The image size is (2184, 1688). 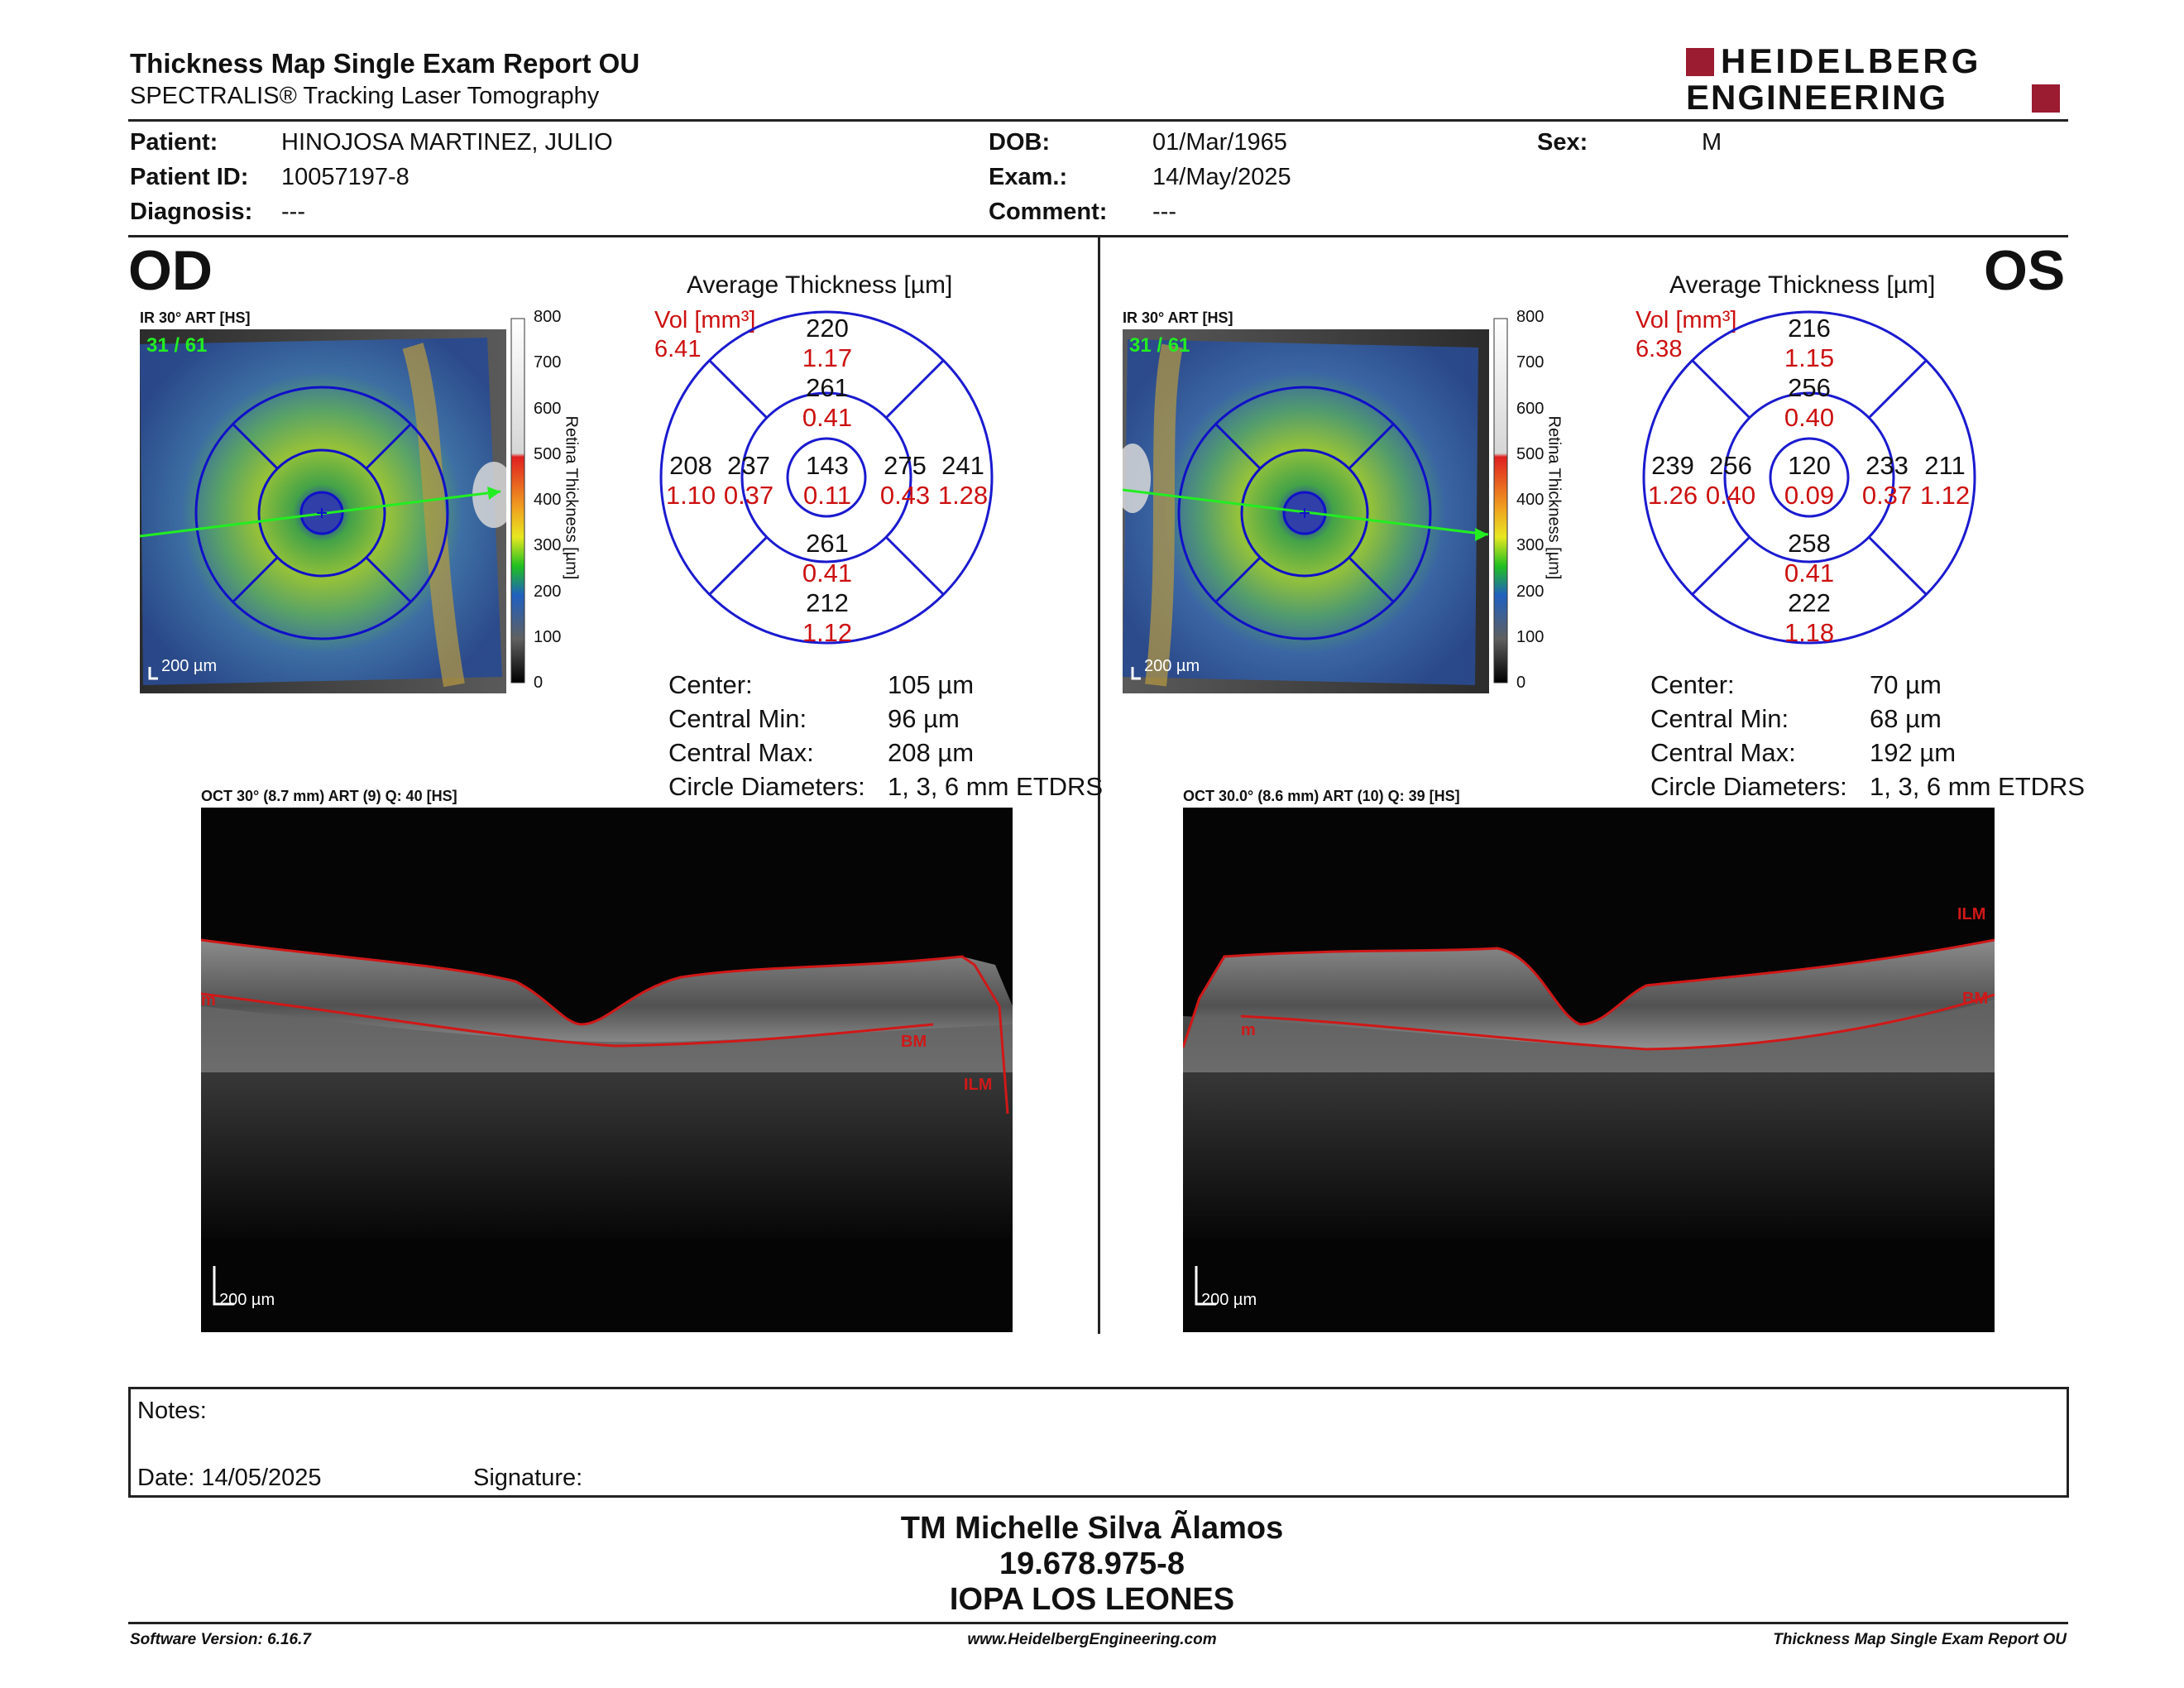 What do you see at coordinates (1920, 1639) in the screenshot?
I see `footer-report: Thickness Map Single Exam Report OU` at bounding box center [1920, 1639].